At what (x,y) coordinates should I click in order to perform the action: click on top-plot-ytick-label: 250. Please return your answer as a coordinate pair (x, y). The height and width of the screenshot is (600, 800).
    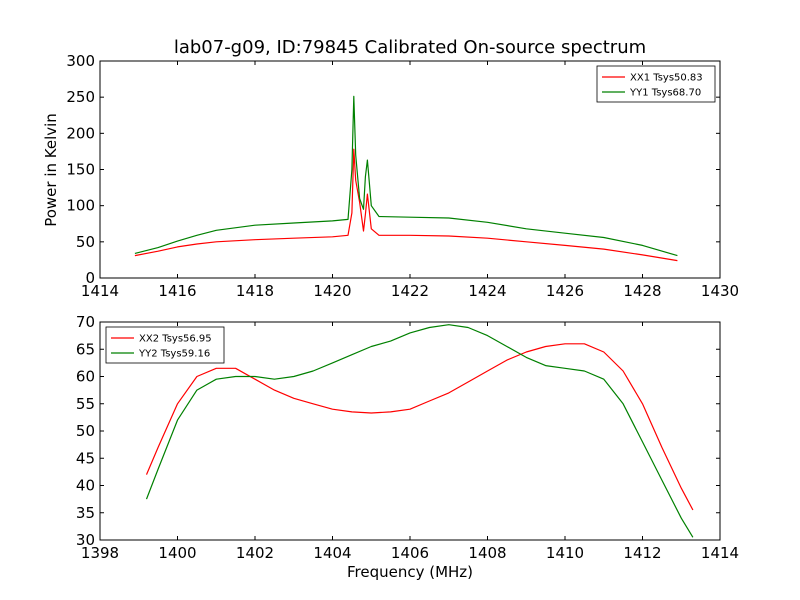
    Looking at the image, I should click on (80, 97).